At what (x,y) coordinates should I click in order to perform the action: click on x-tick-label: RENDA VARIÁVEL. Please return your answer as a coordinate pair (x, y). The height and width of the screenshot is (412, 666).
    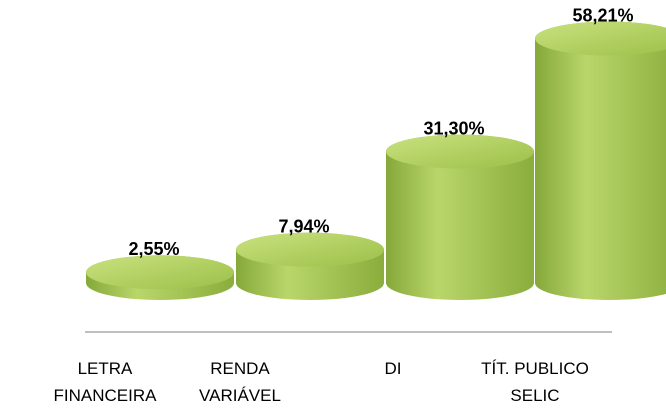
    Looking at the image, I should click on (240, 382).